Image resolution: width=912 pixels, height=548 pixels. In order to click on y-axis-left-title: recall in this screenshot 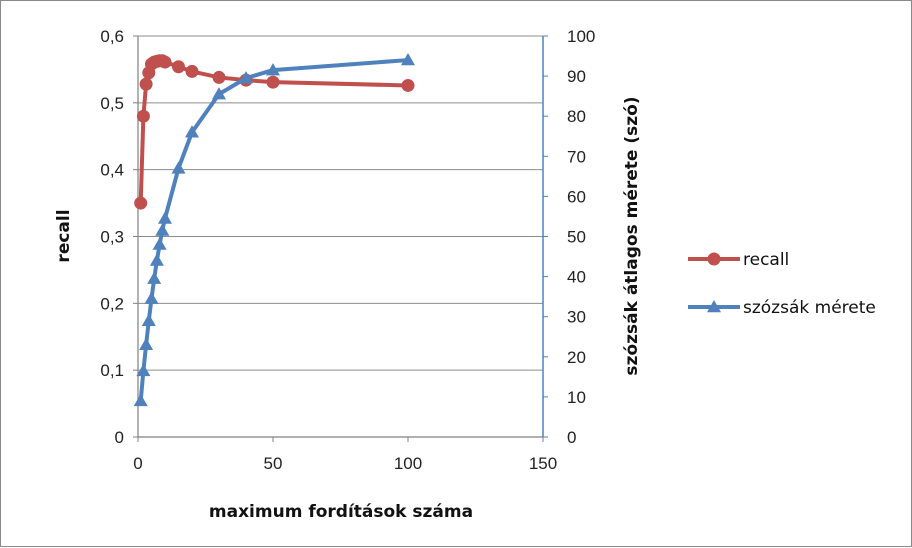, I will do `click(64, 235)`.